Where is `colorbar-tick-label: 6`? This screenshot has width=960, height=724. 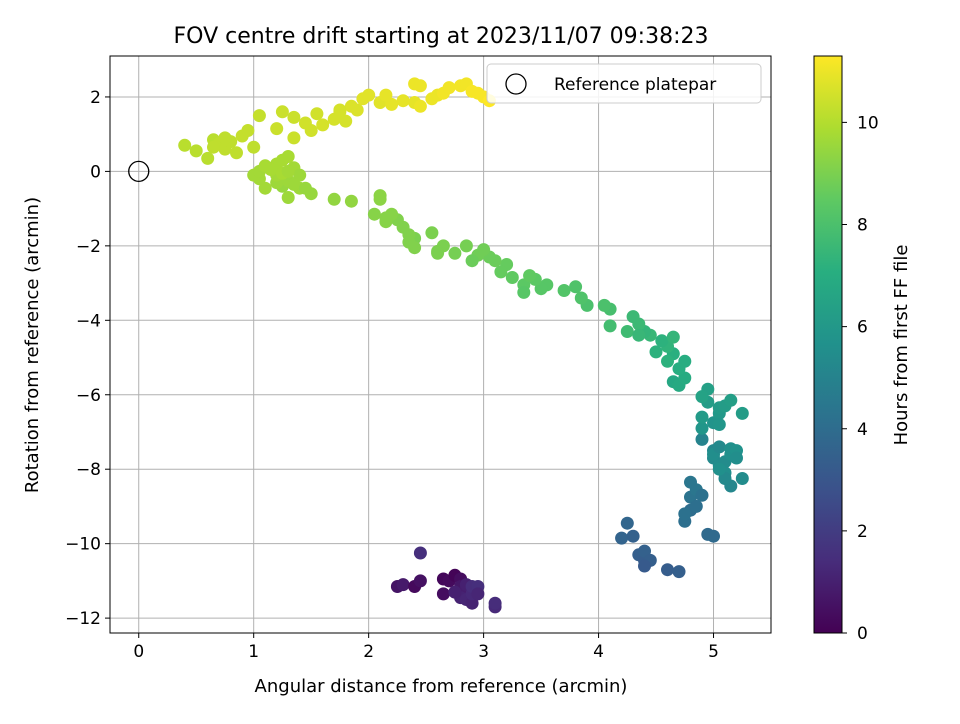
colorbar-tick-label: 6 is located at coordinates (862, 328).